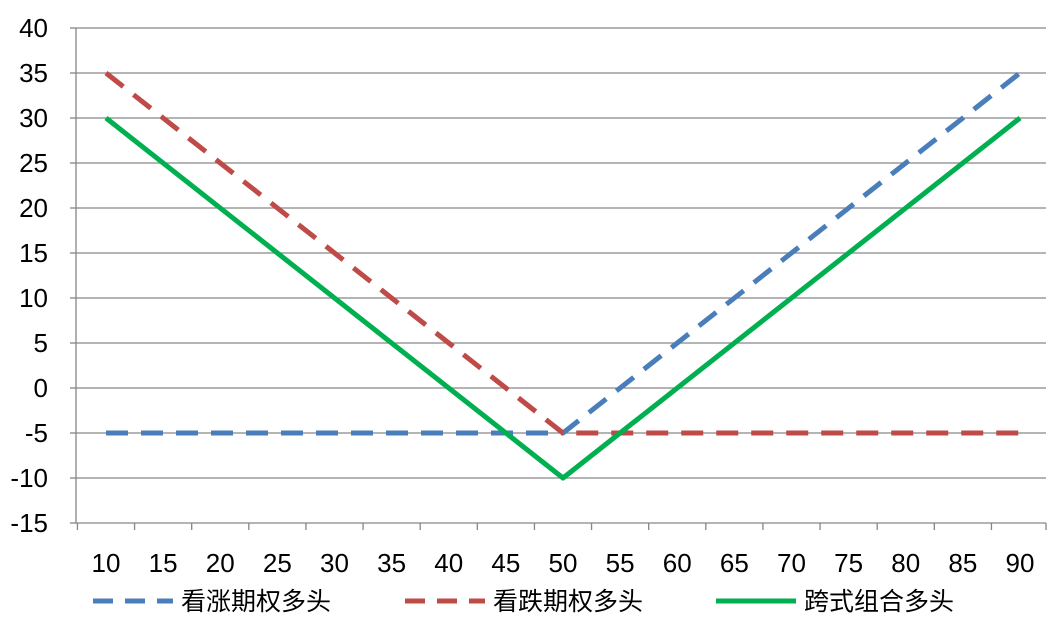  I want to click on legend-label-2: 看跌期权多头, so click(568, 601).